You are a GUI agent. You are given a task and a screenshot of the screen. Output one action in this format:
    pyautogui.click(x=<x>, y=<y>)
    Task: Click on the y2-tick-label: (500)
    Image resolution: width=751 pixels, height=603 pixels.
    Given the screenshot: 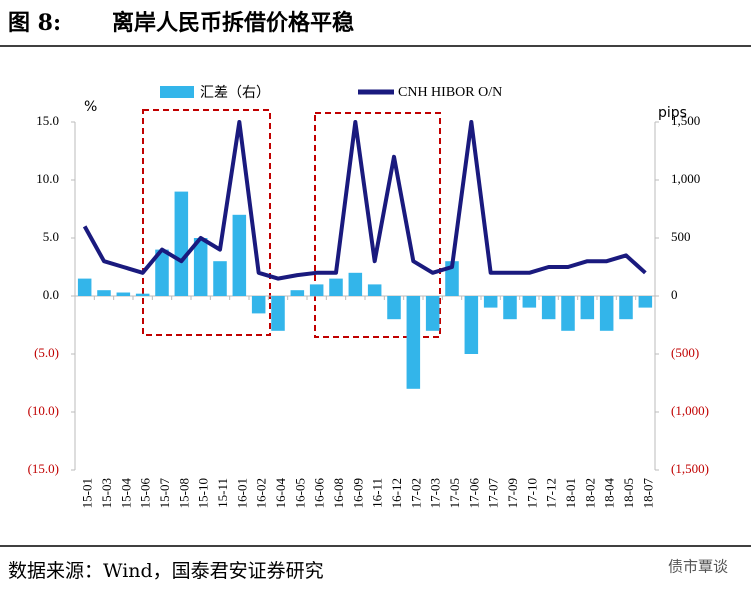 What is the action you would take?
    pyautogui.click(x=685, y=352)
    